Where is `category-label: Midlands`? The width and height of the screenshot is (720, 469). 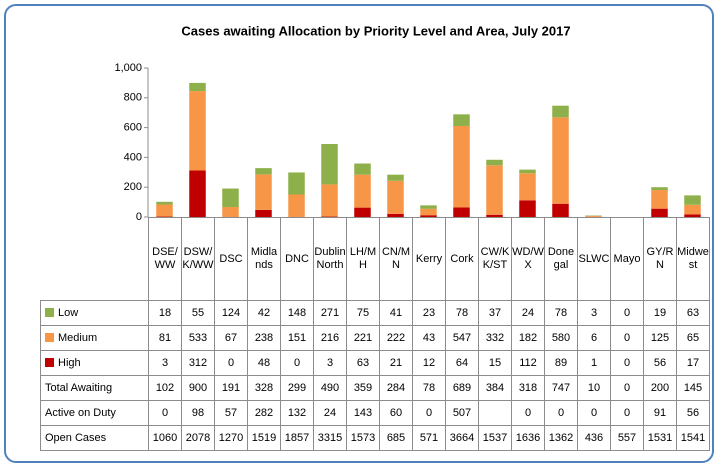 category-label: Midlands is located at coordinates (264, 259).